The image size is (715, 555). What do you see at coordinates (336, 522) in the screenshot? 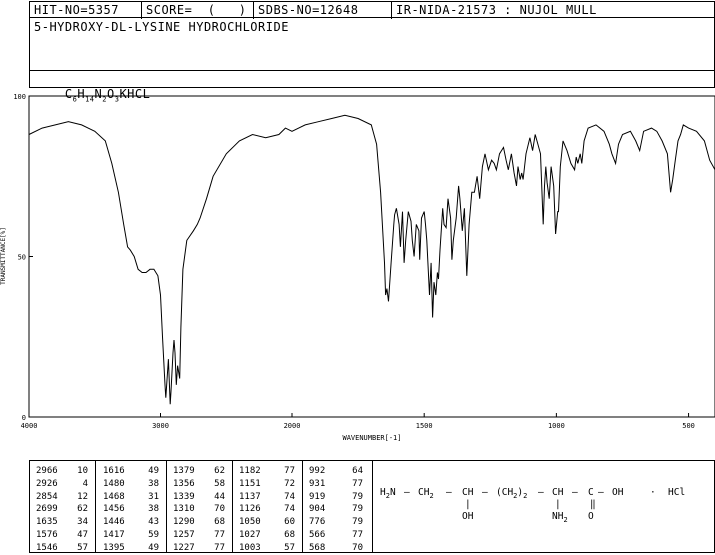
I see `peak-row: 776 79` at bounding box center [336, 522].